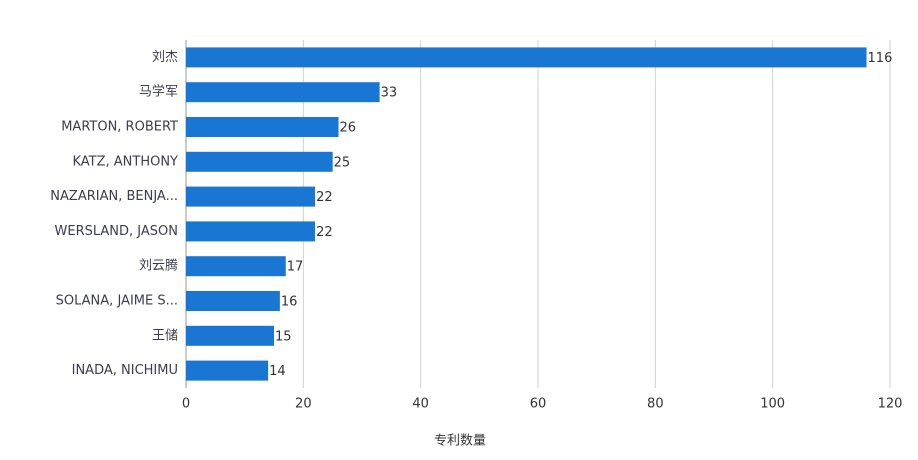 Image resolution: width=918 pixels, height=460 pixels. Describe the element at coordinates (655, 404) in the screenshot. I see `x-tick-label: 80` at that location.